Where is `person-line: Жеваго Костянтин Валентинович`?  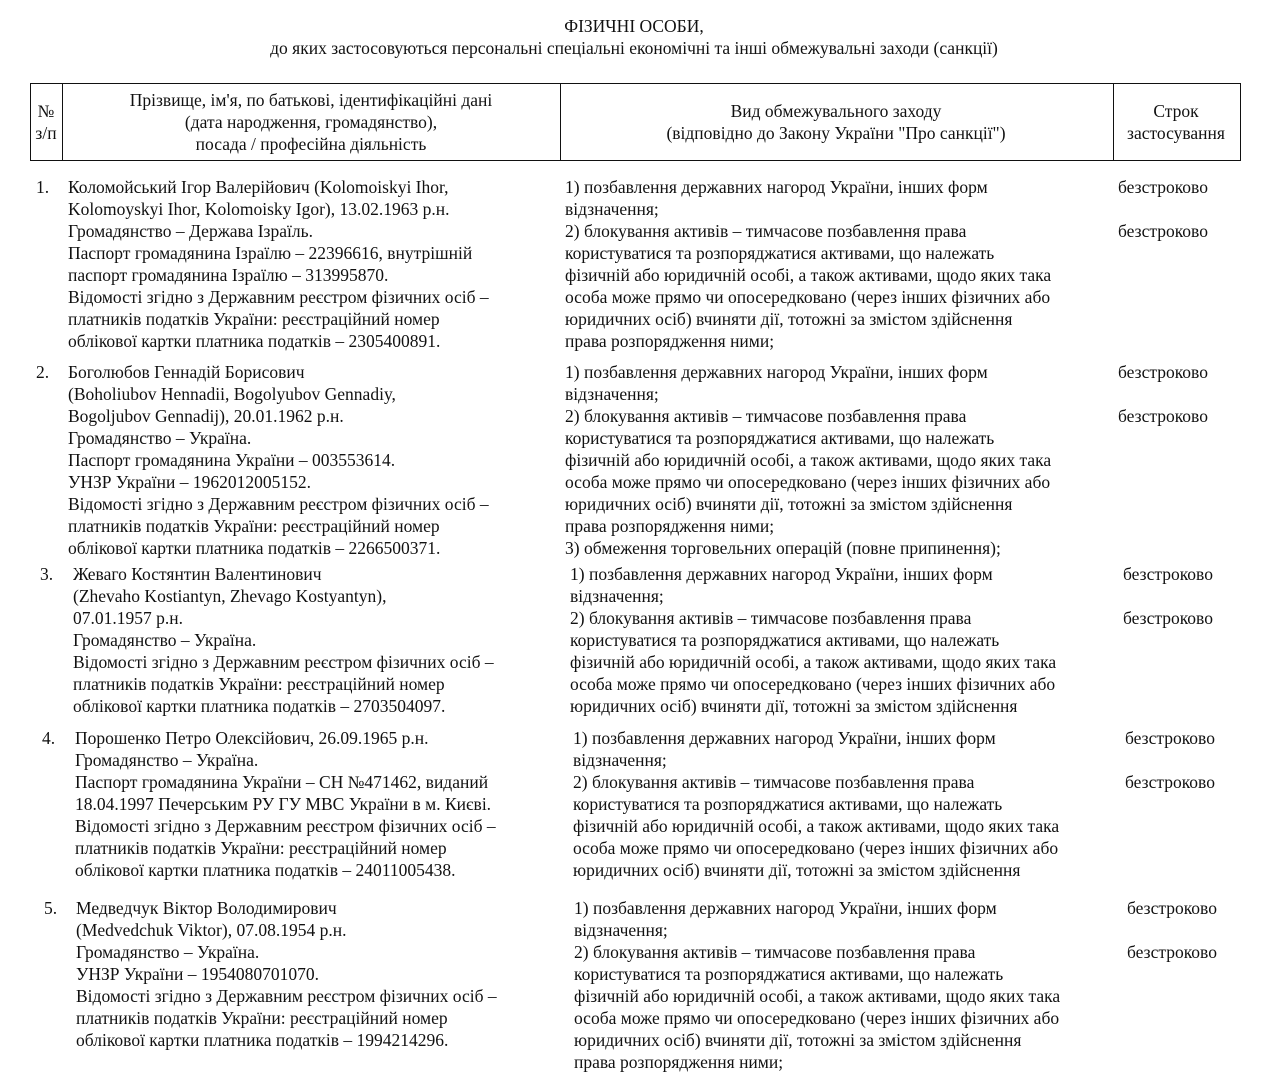
person-line: Жеваго Костянтин Валентинович is located at coordinates (197, 574).